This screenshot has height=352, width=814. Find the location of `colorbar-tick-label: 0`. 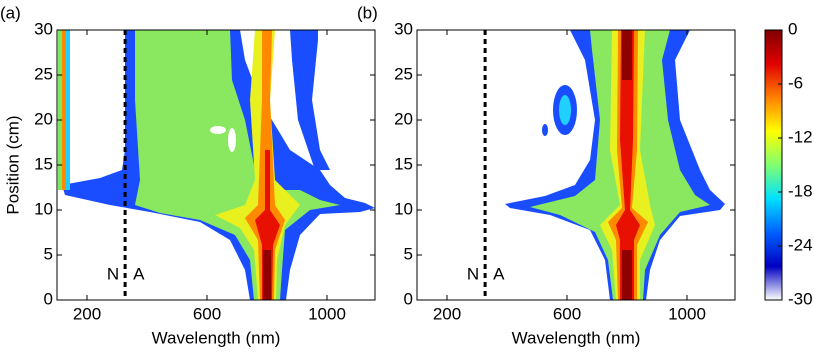

colorbar-tick-label: 0 is located at coordinates (792, 28).